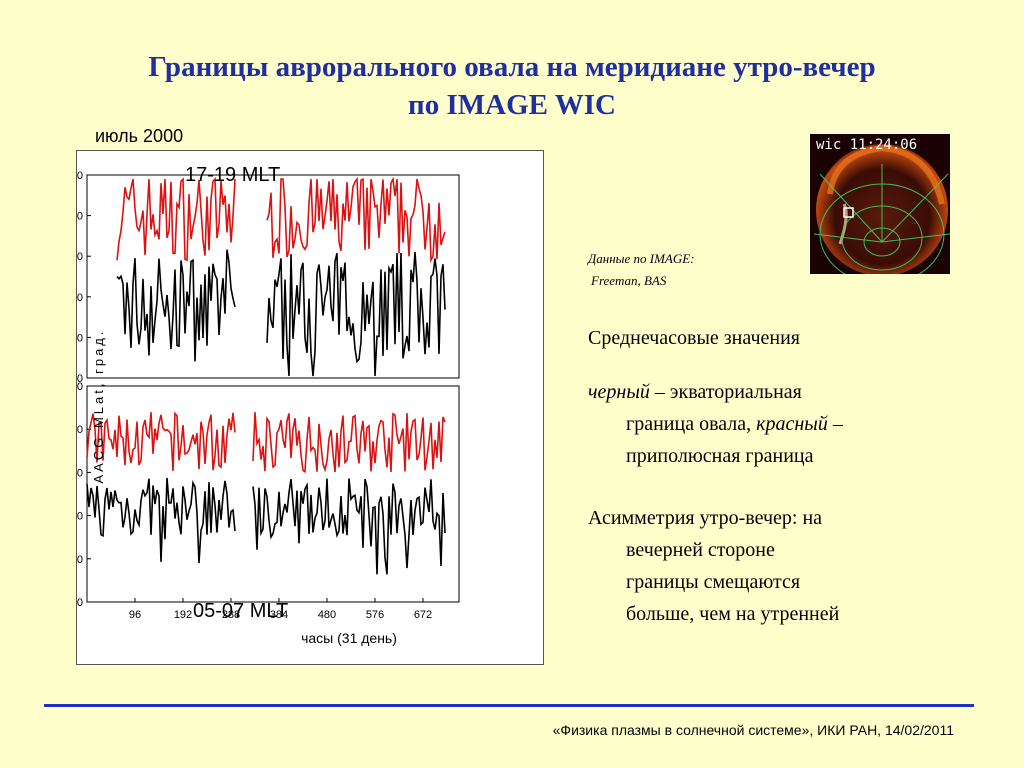 The width and height of the screenshot is (1024, 768). I want to click on black-description: – экваториальная, so click(725, 392).